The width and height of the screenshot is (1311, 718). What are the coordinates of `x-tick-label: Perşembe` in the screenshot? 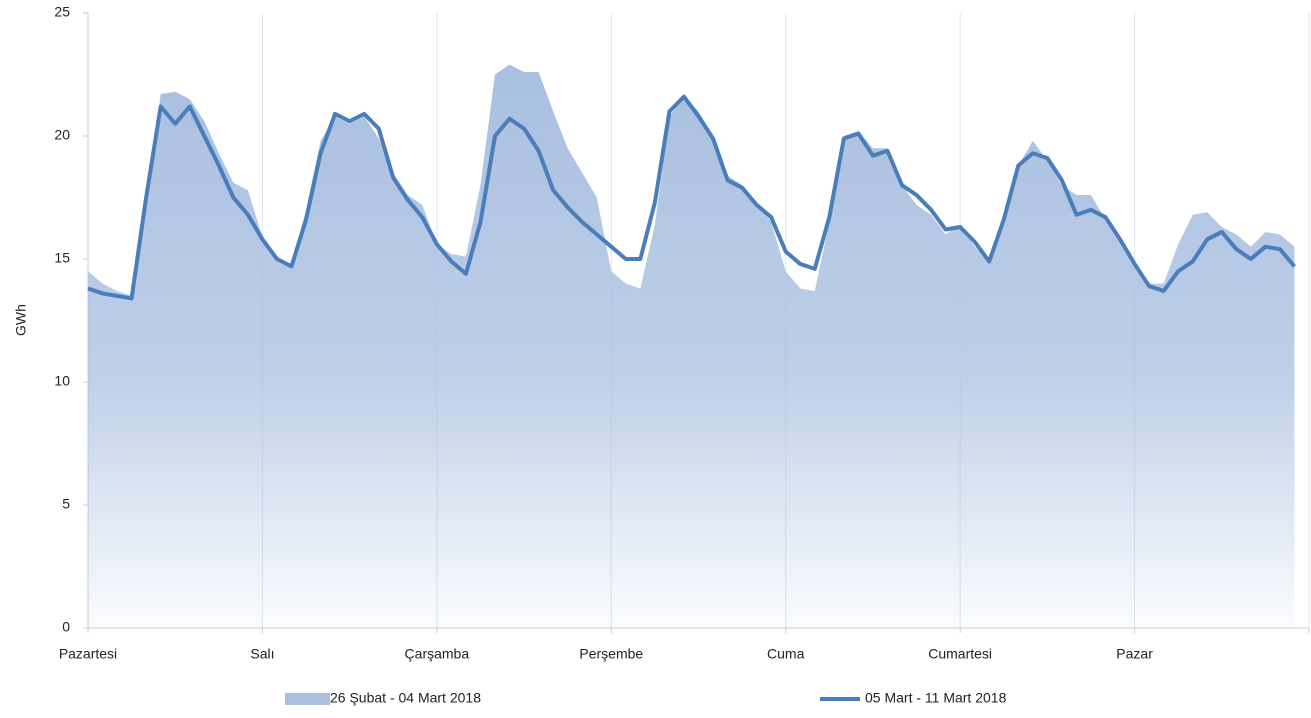 It's located at (611, 654).